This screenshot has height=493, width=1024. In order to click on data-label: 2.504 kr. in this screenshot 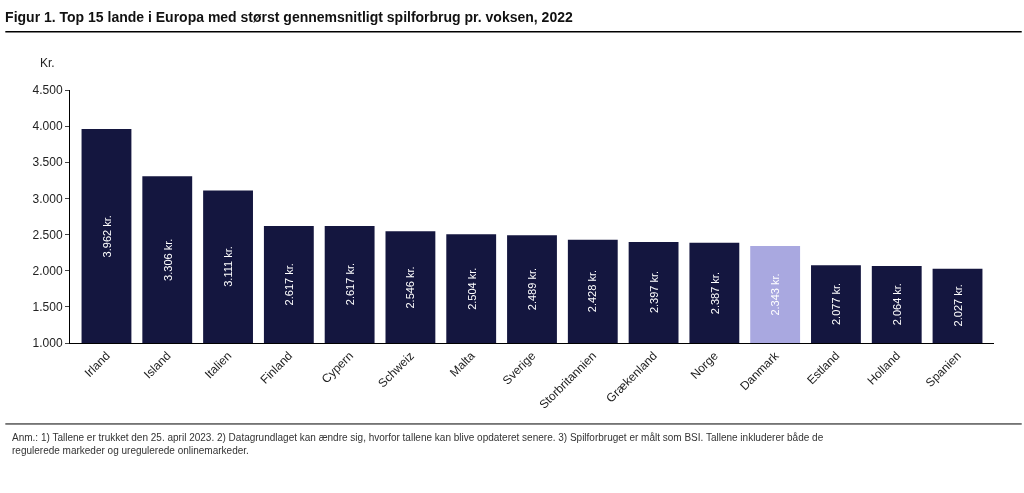, I will do `click(471, 288)`.